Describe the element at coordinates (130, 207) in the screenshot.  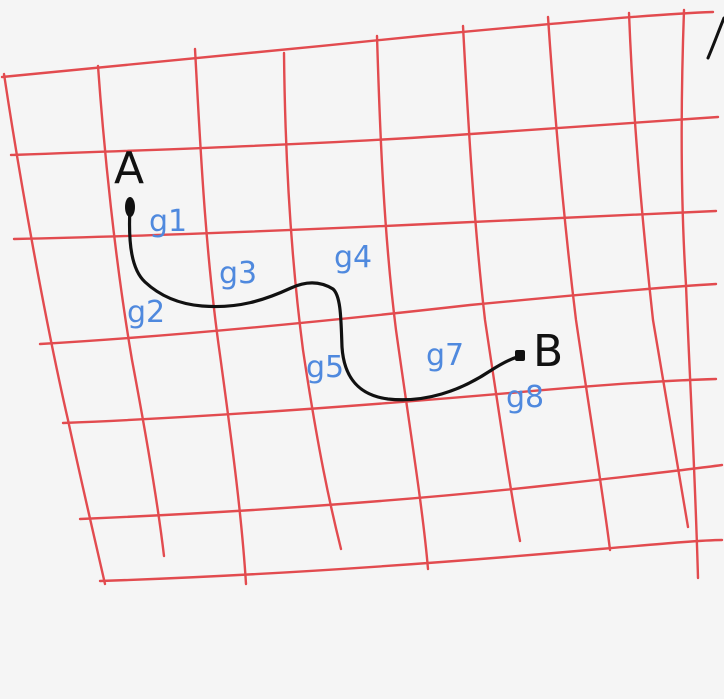
I see `start-point` at that location.